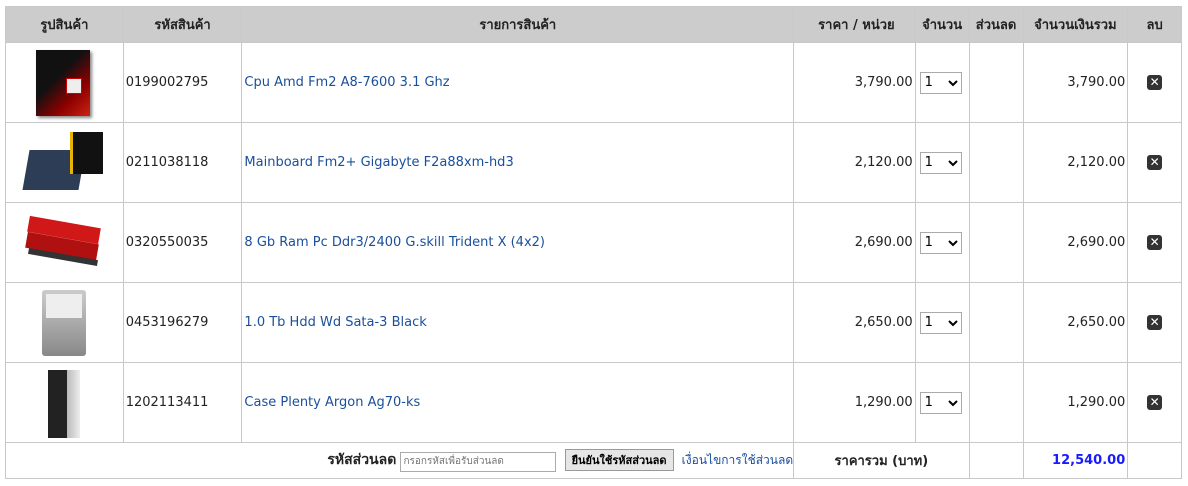 The height and width of the screenshot is (486, 1188). Describe the element at coordinates (854, 322) in the screenshot. I see `unit-price: 2,650.00` at that location.